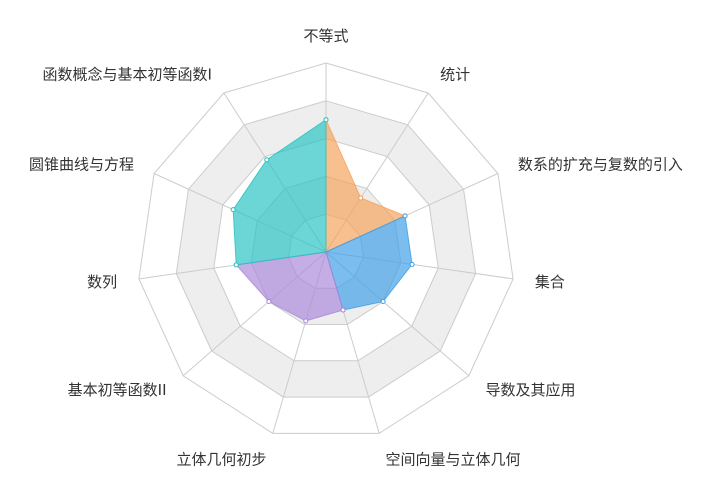  What do you see at coordinates (550, 282) in the screenshot?
I see `radar-axis-label-3: 集合` at bounding box center [550, 282].